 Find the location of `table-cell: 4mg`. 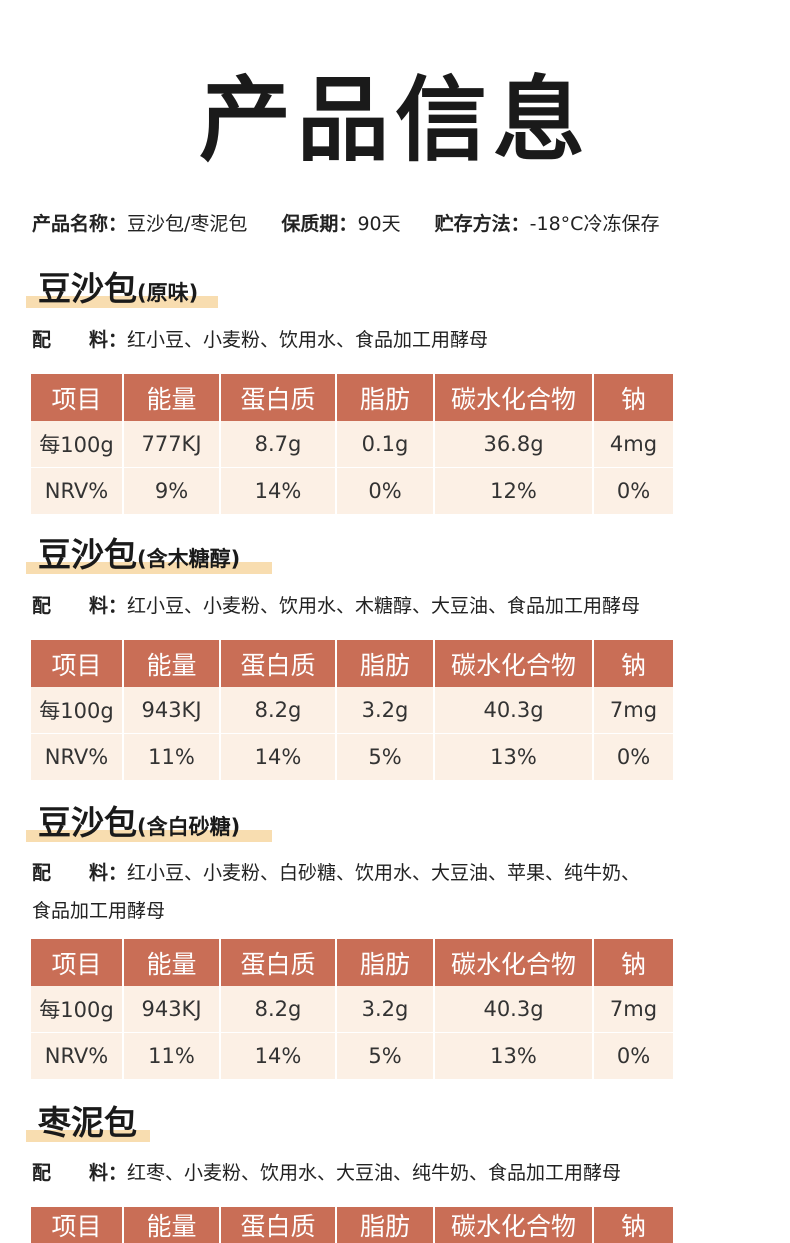

table-cell: 4mg is located at coordinates (633, 444).